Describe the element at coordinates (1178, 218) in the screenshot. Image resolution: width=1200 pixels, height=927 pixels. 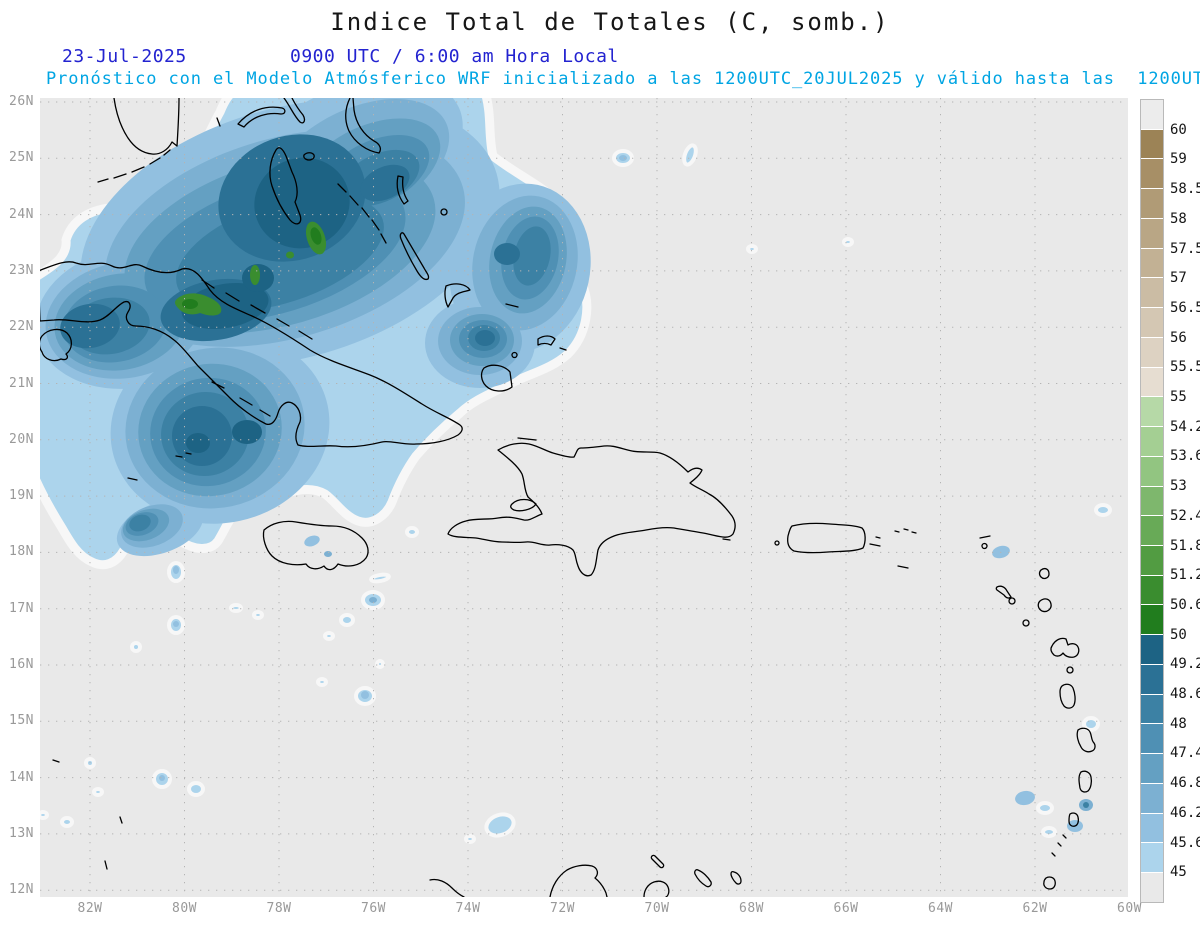
I see `colorbar-label: 58` at that location.